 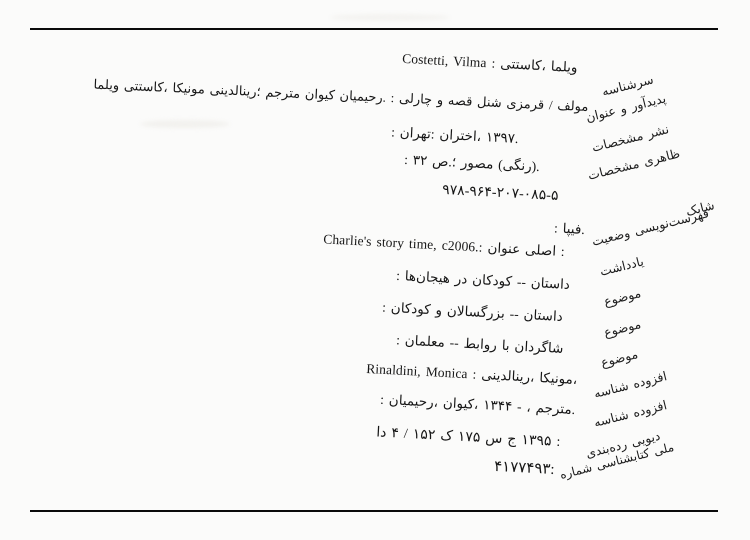 What do you see at coordinates (525, 468) in the screenshot?
I see `field-value-national-bib-number: ۴۱۷۷۴۹۳:‎` at bounding box center [525, 468].